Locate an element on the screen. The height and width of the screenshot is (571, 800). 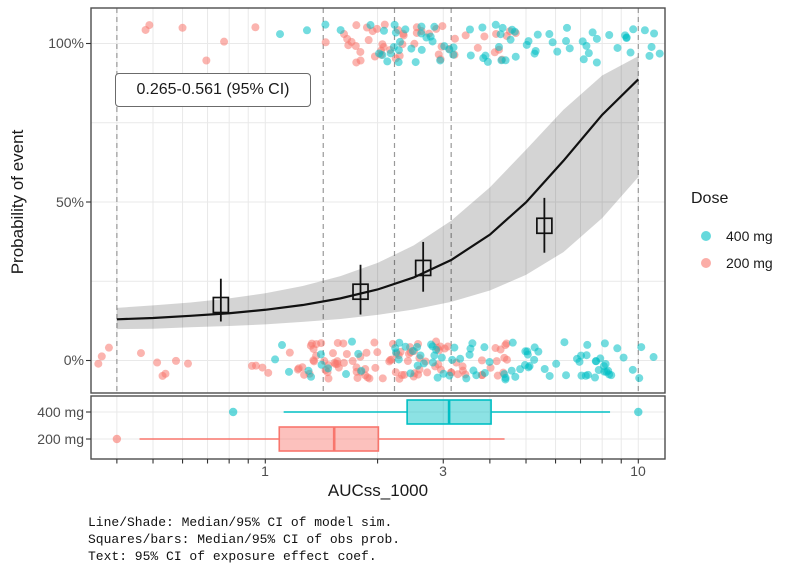
row-label-200mg: 200 mg is located at coordinates (60, 439).